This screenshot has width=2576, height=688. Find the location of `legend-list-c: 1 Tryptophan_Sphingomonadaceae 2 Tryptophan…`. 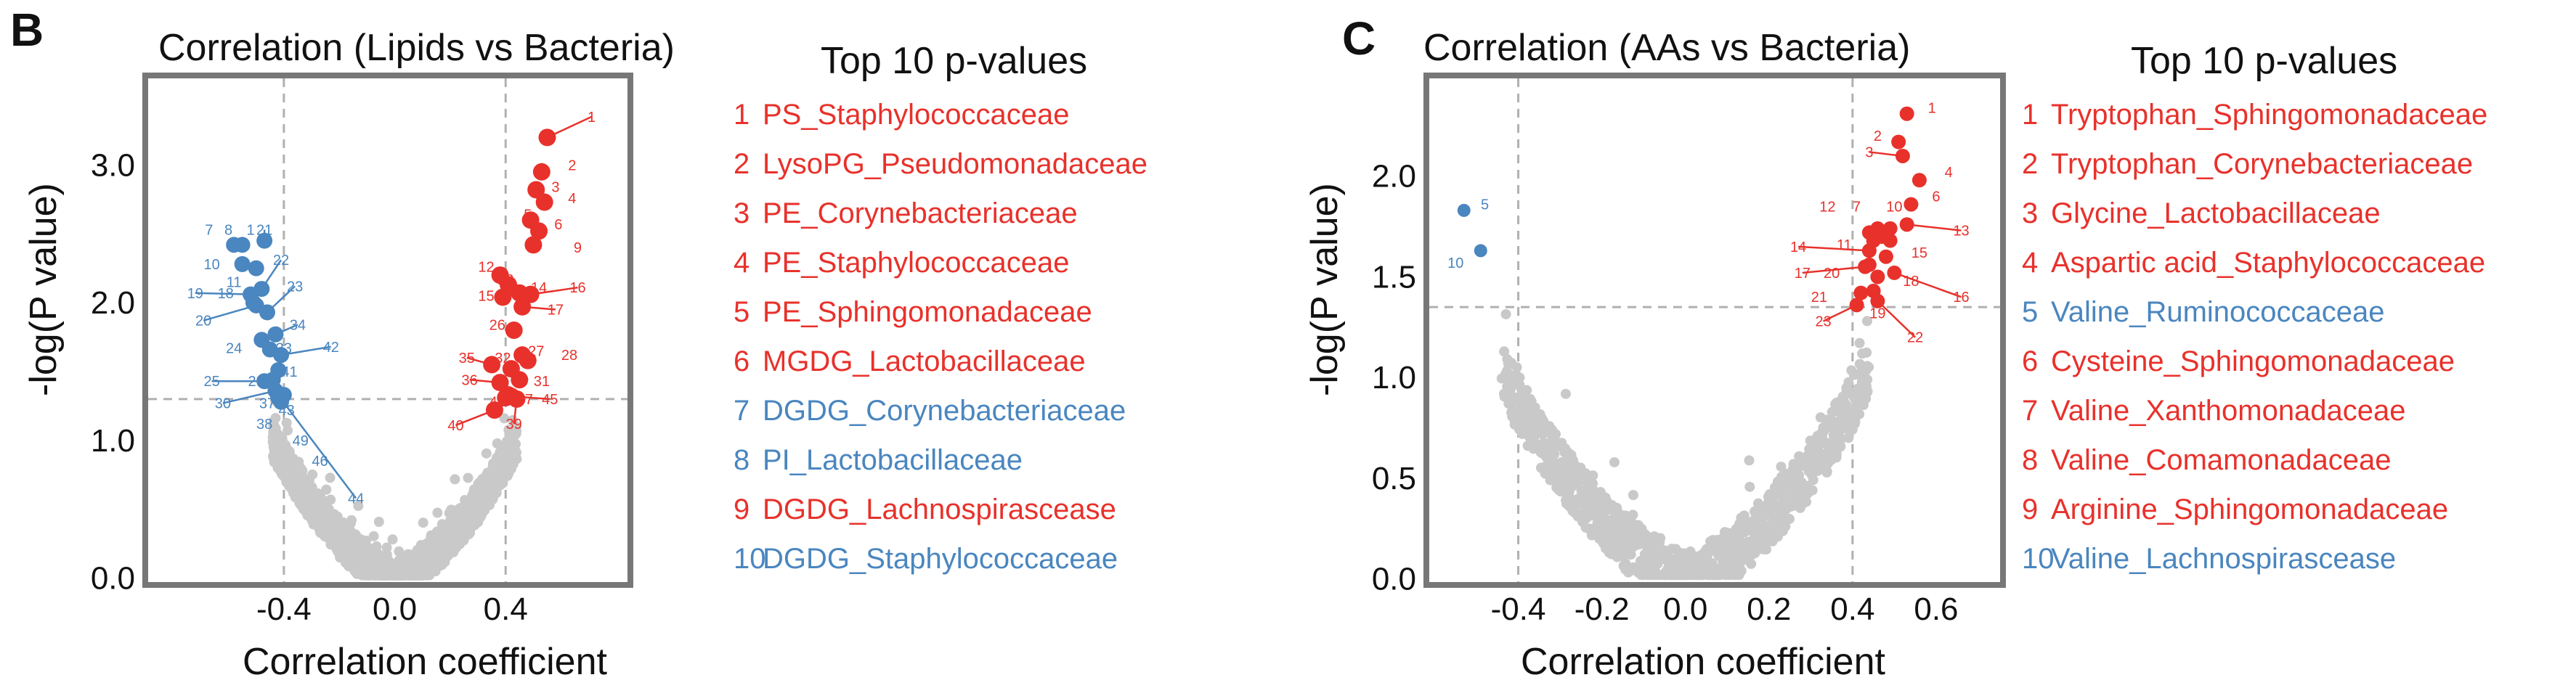

legend-list-c: 1 Tryptophan_Sphingomonadaceae 2 Tryptophan… is located at coordinates (2255, 336).